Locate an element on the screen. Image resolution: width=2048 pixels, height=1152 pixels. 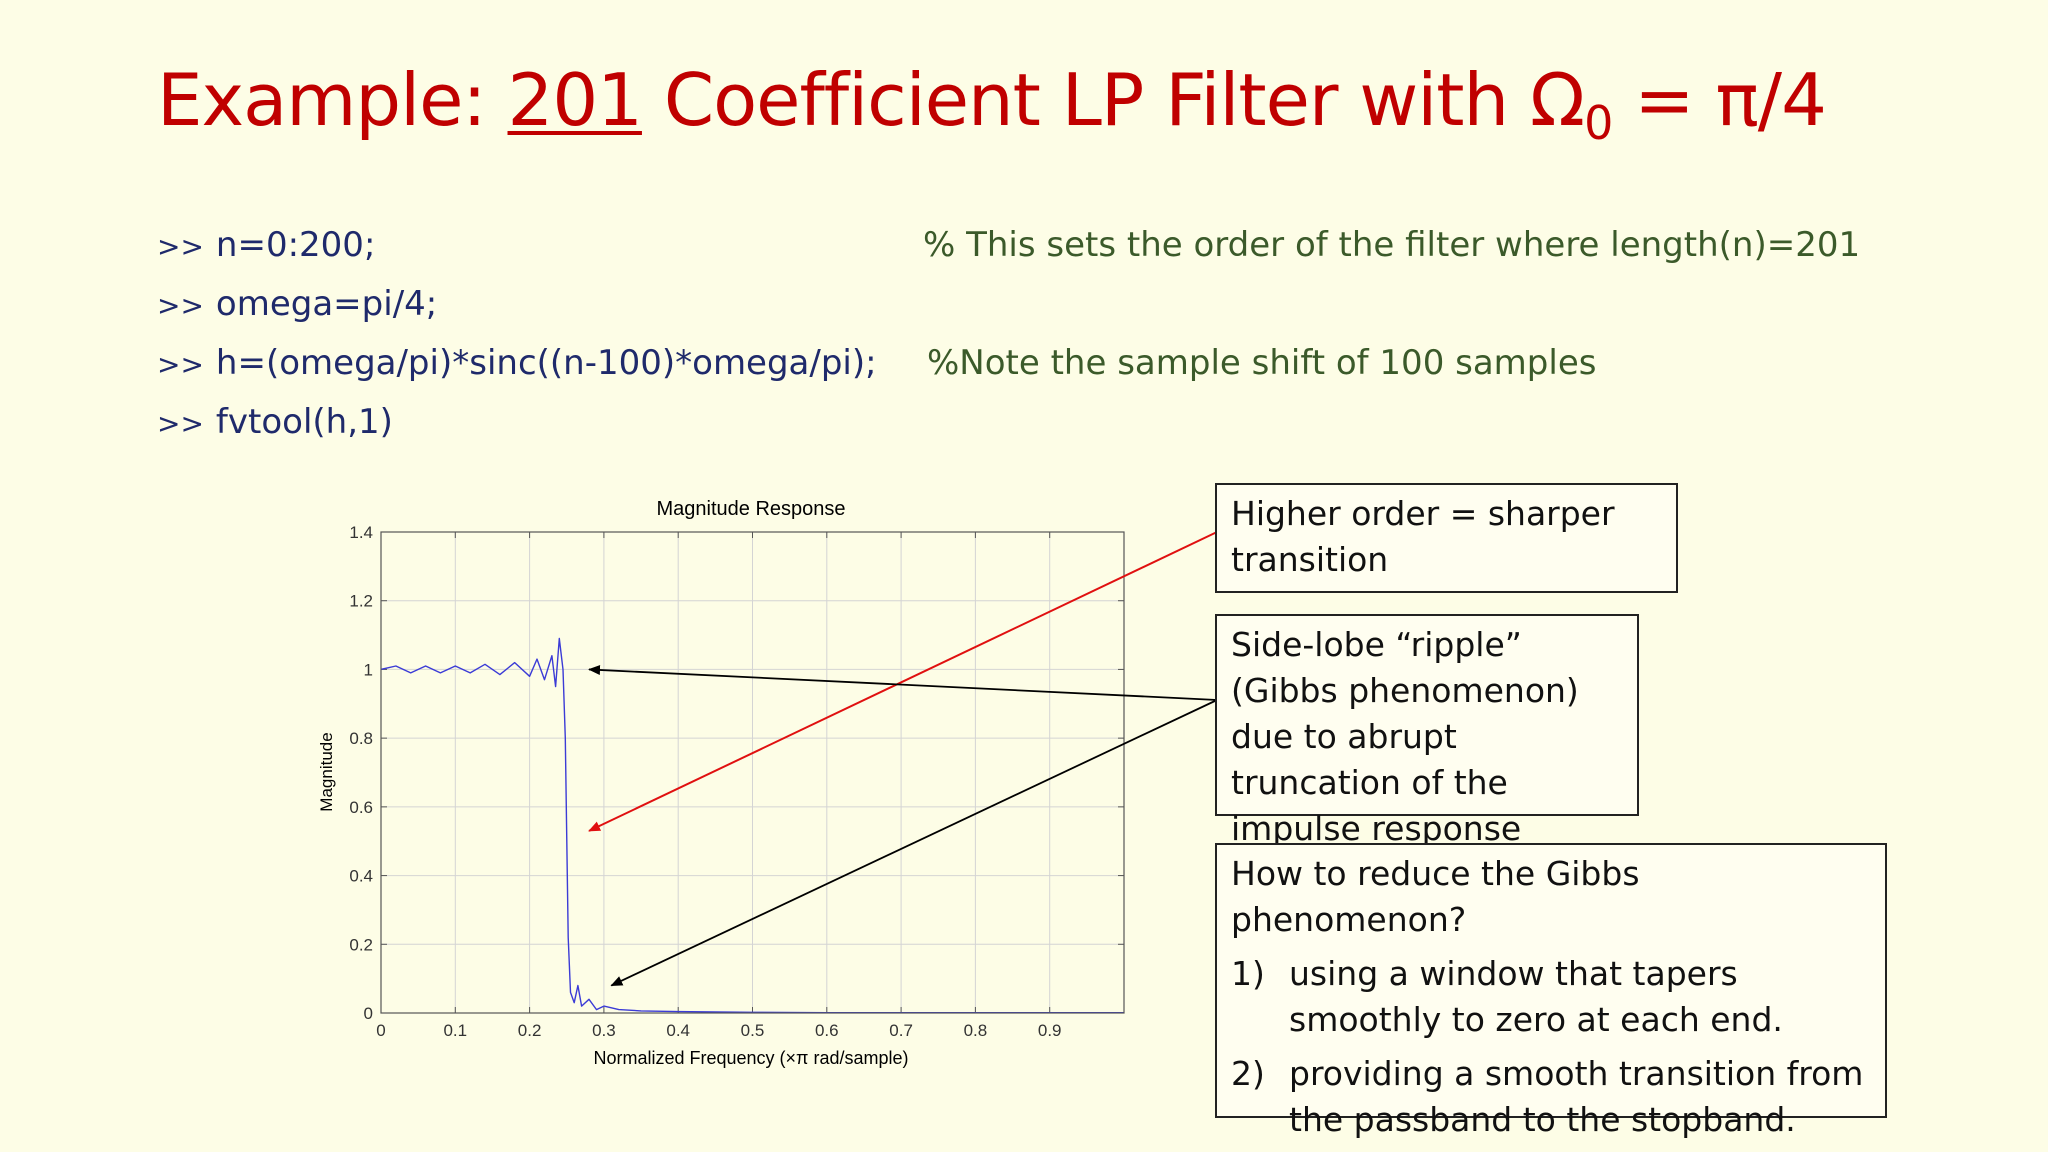
y-tick-label: 0.6 is located at coordinates (361, 807).